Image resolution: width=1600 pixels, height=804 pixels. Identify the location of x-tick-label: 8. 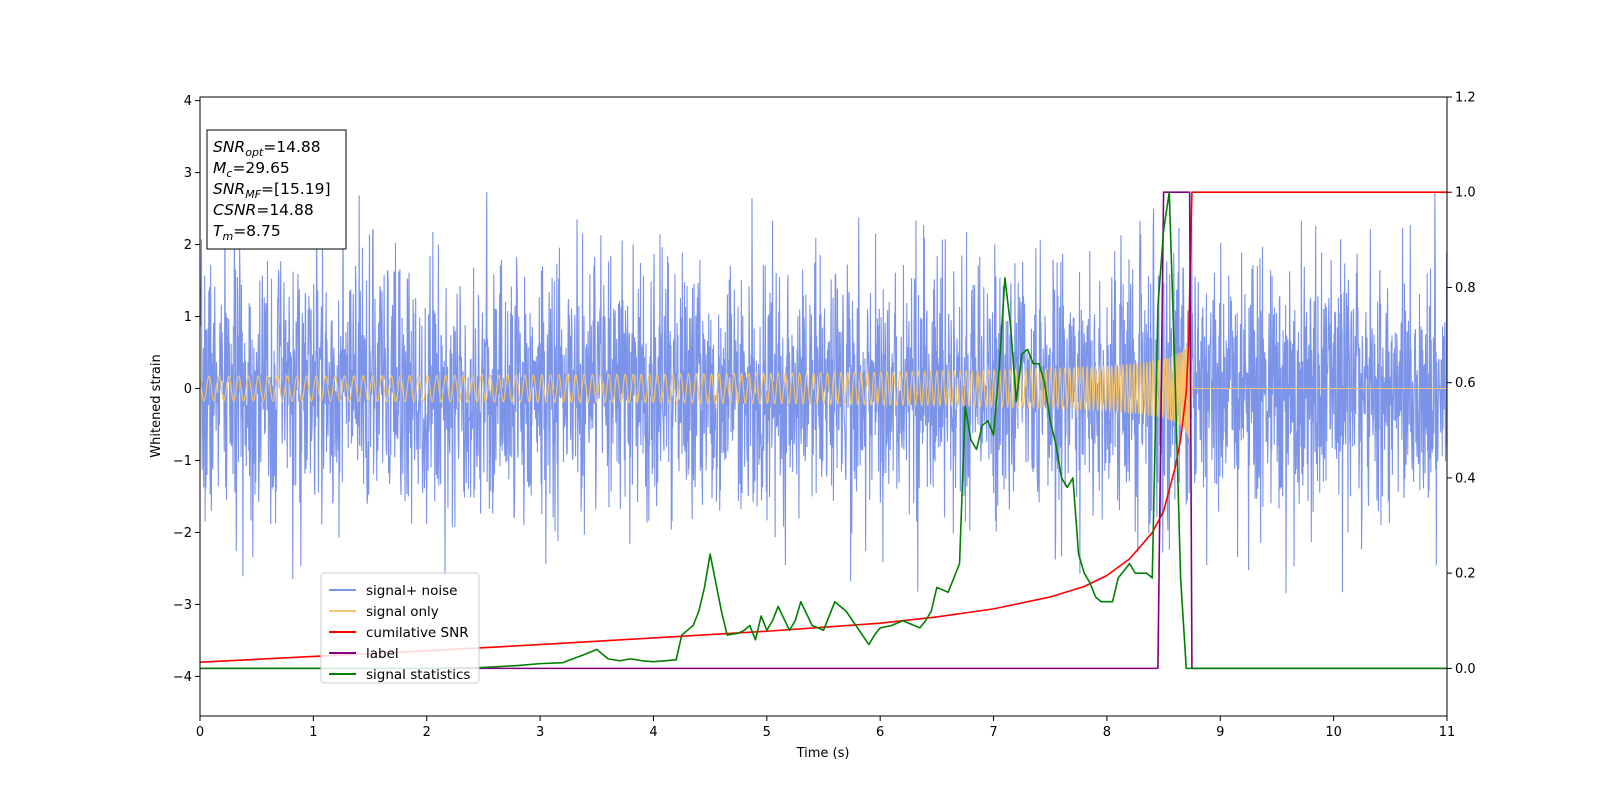
(1107, 732).